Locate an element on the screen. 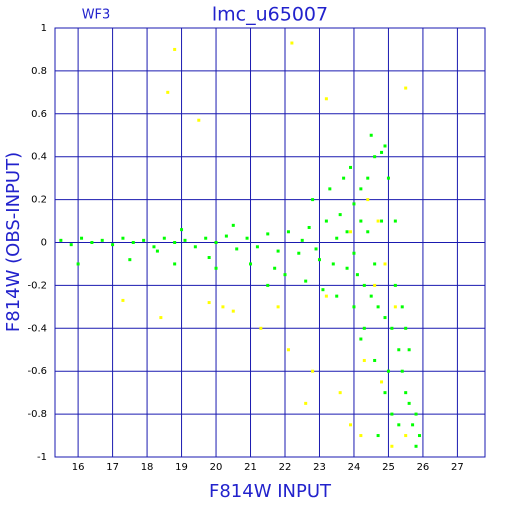 The width and height of the screenshot is (512, 512). y-tick-label: -0.4 is located at coordinates (37, 328).